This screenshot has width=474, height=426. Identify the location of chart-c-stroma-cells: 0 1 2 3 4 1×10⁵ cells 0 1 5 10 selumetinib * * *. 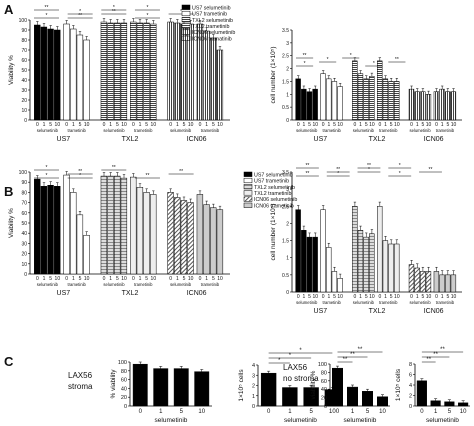
(290, 386).